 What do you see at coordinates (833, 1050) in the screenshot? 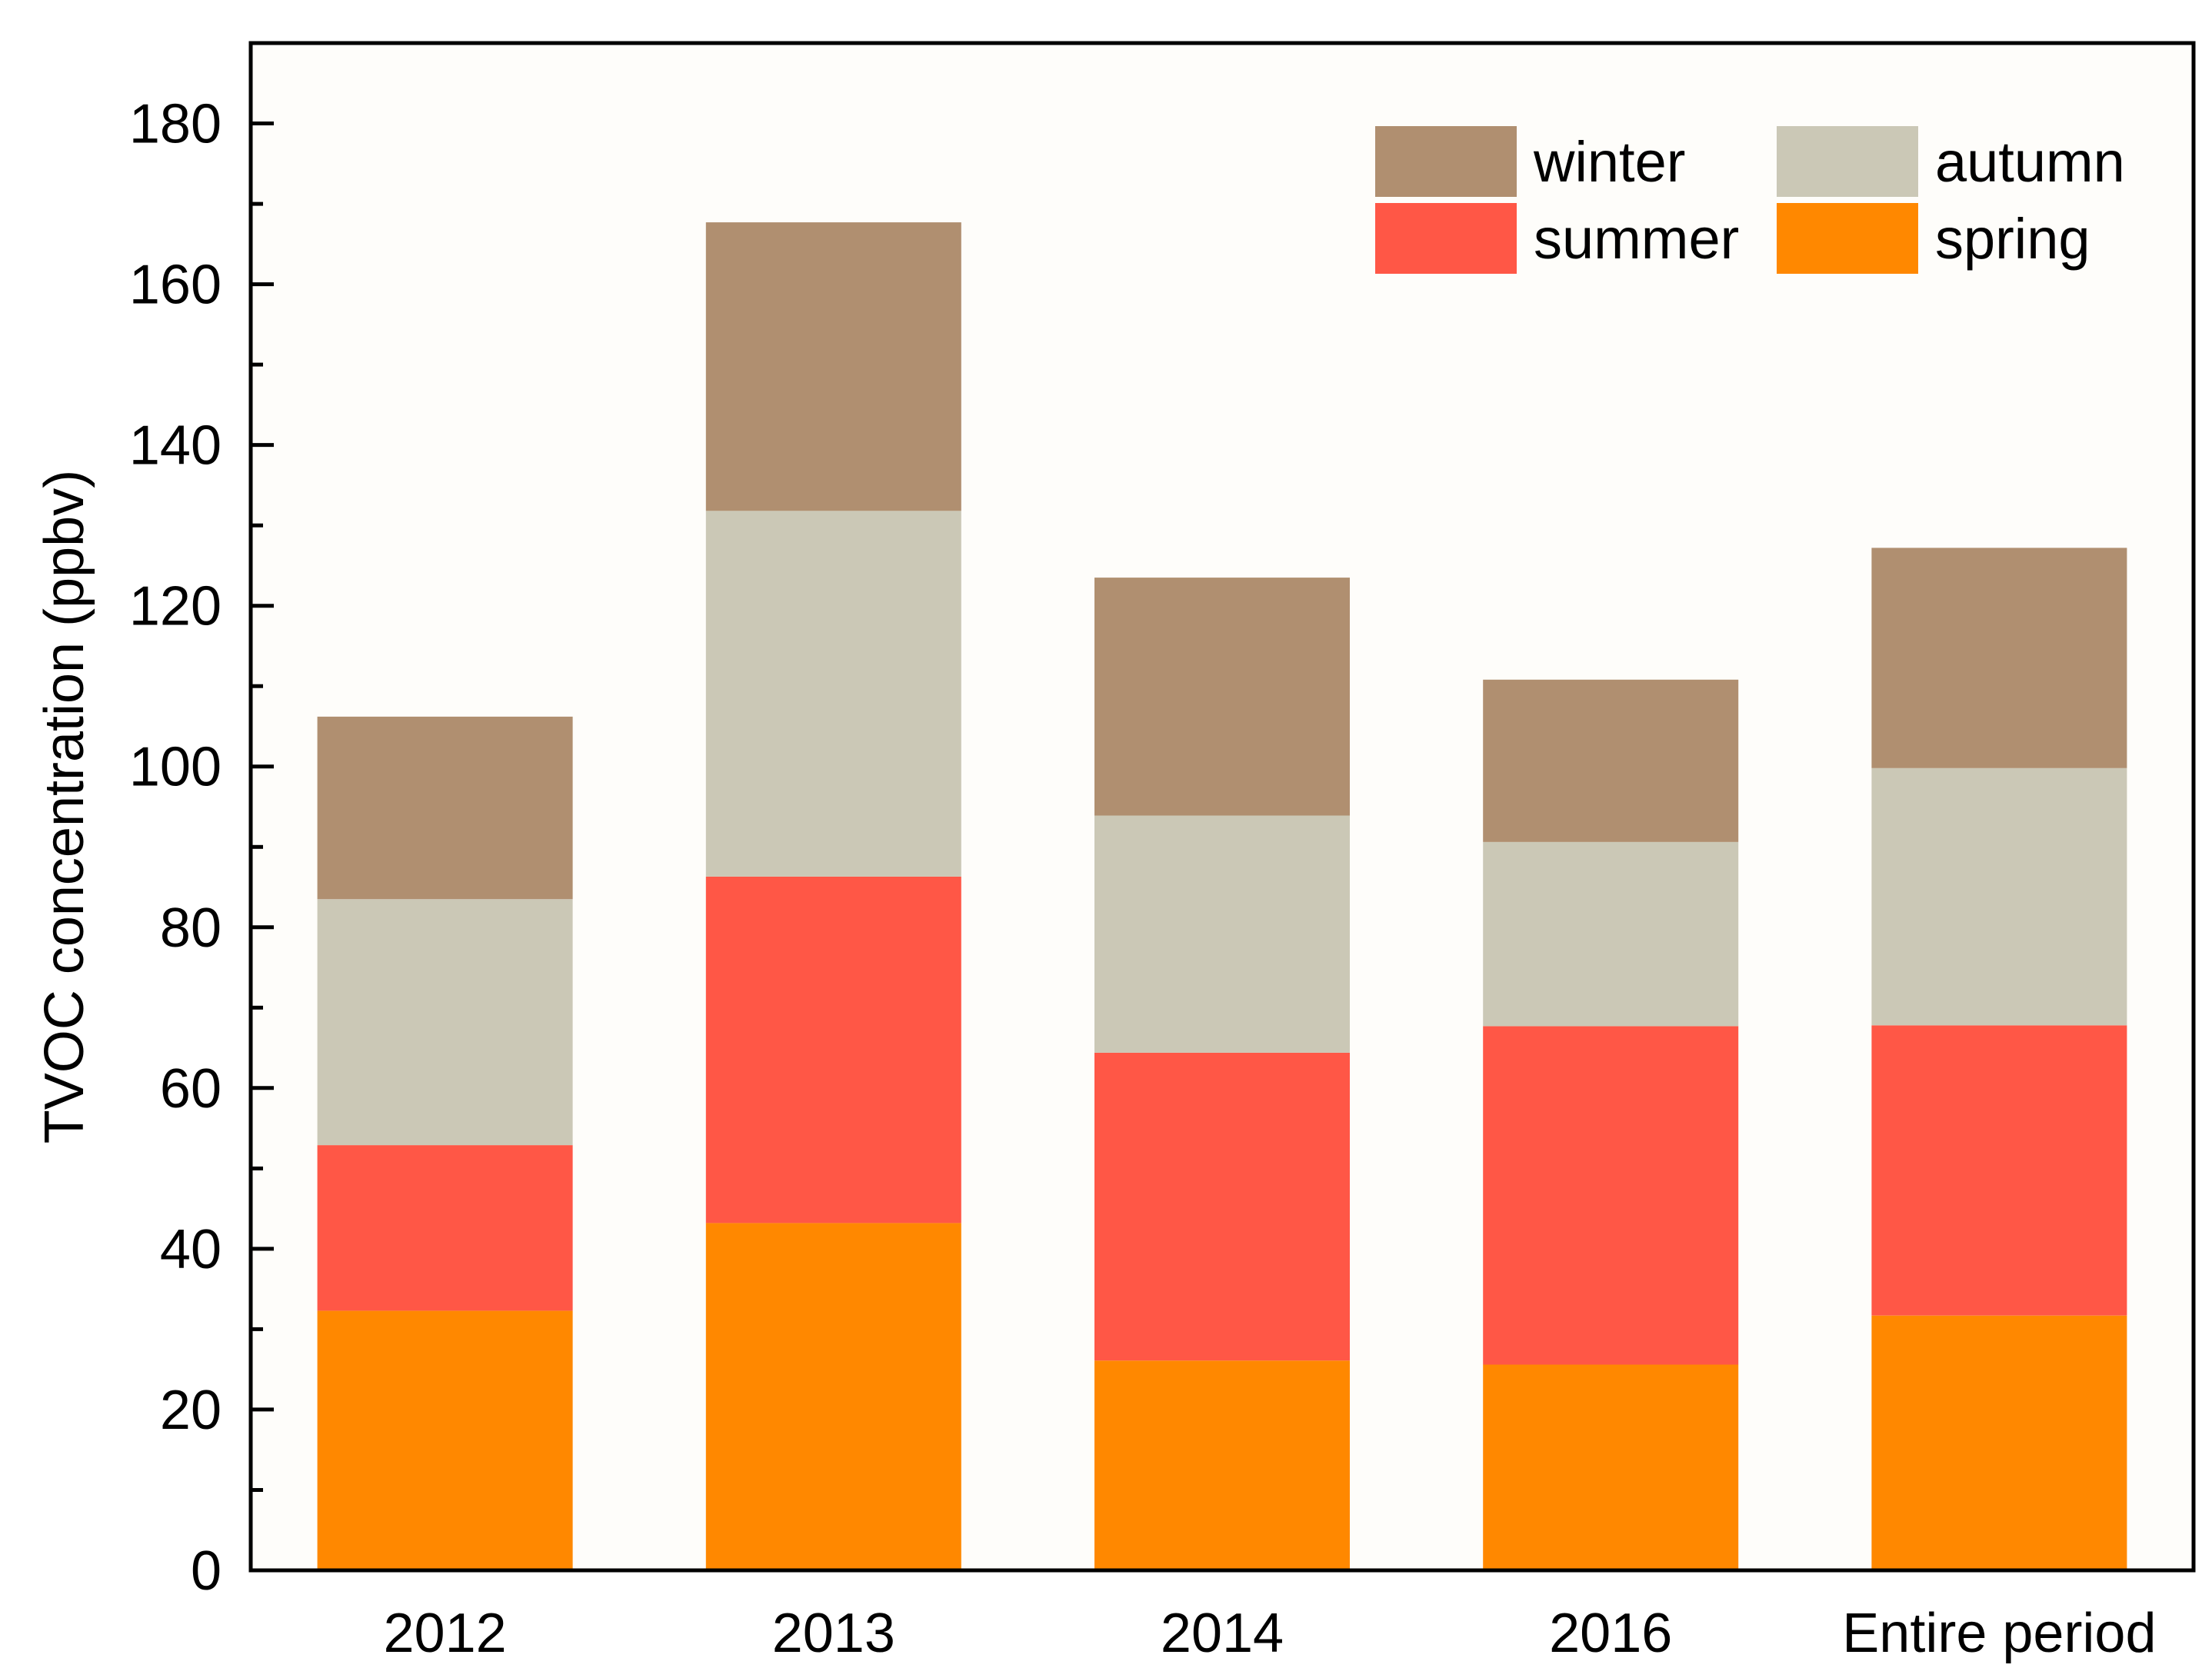
I see `bar-2013-summer` at bounding box center [833, 1050].